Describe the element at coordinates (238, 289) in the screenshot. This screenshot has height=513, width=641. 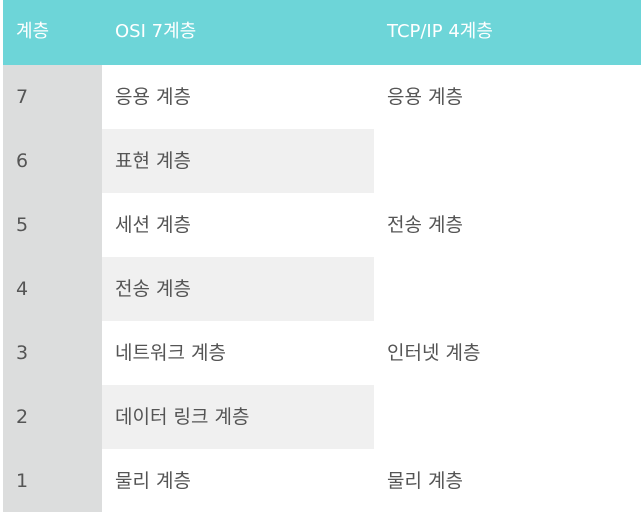
I see `osi-layer-name: 전송 계층` at that location.